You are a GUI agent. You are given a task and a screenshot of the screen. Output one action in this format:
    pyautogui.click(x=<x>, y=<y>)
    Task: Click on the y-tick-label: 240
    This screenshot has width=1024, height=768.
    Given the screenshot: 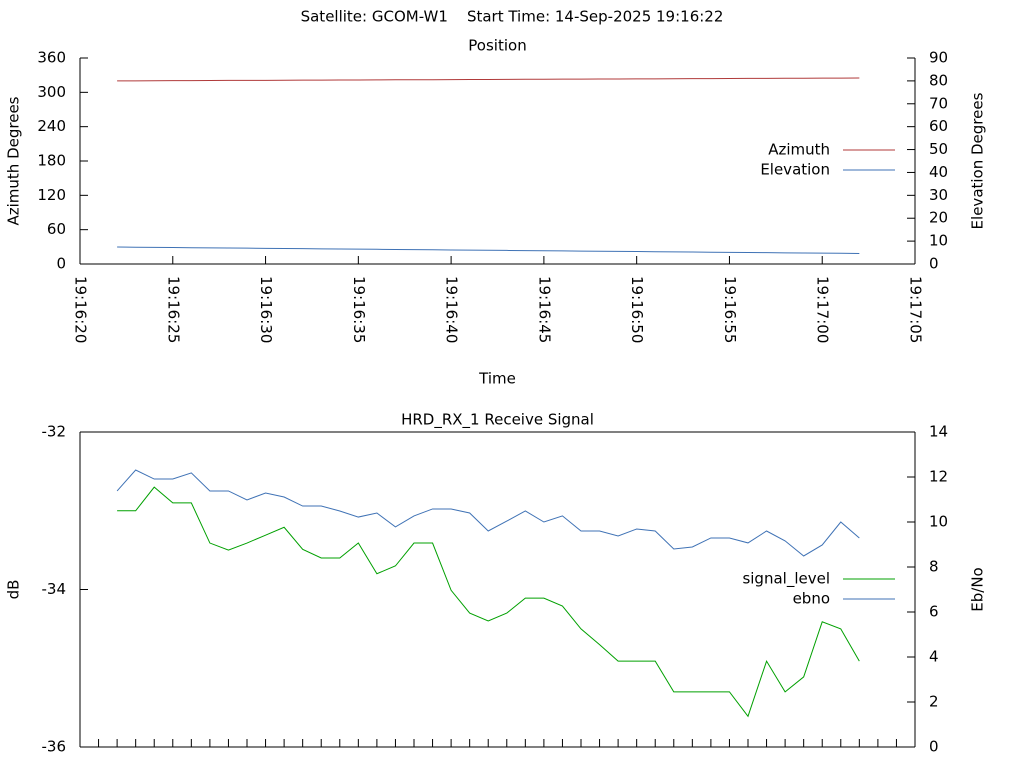 What is the action you would take?
    pyautogui.click(x=51, y=126)
    